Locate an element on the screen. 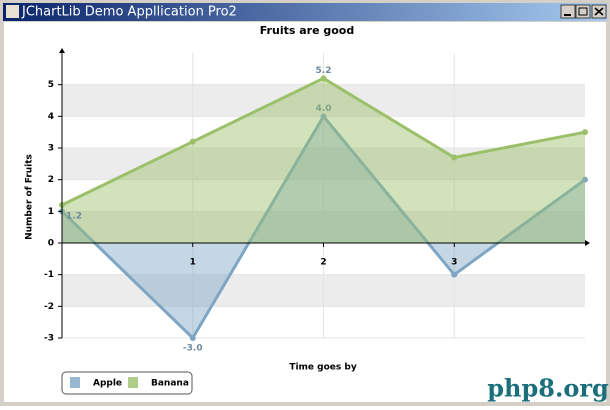 The width and height of the screenshot is (610, 410). y-tick-label: 4 is located at coordinates (51, 117).